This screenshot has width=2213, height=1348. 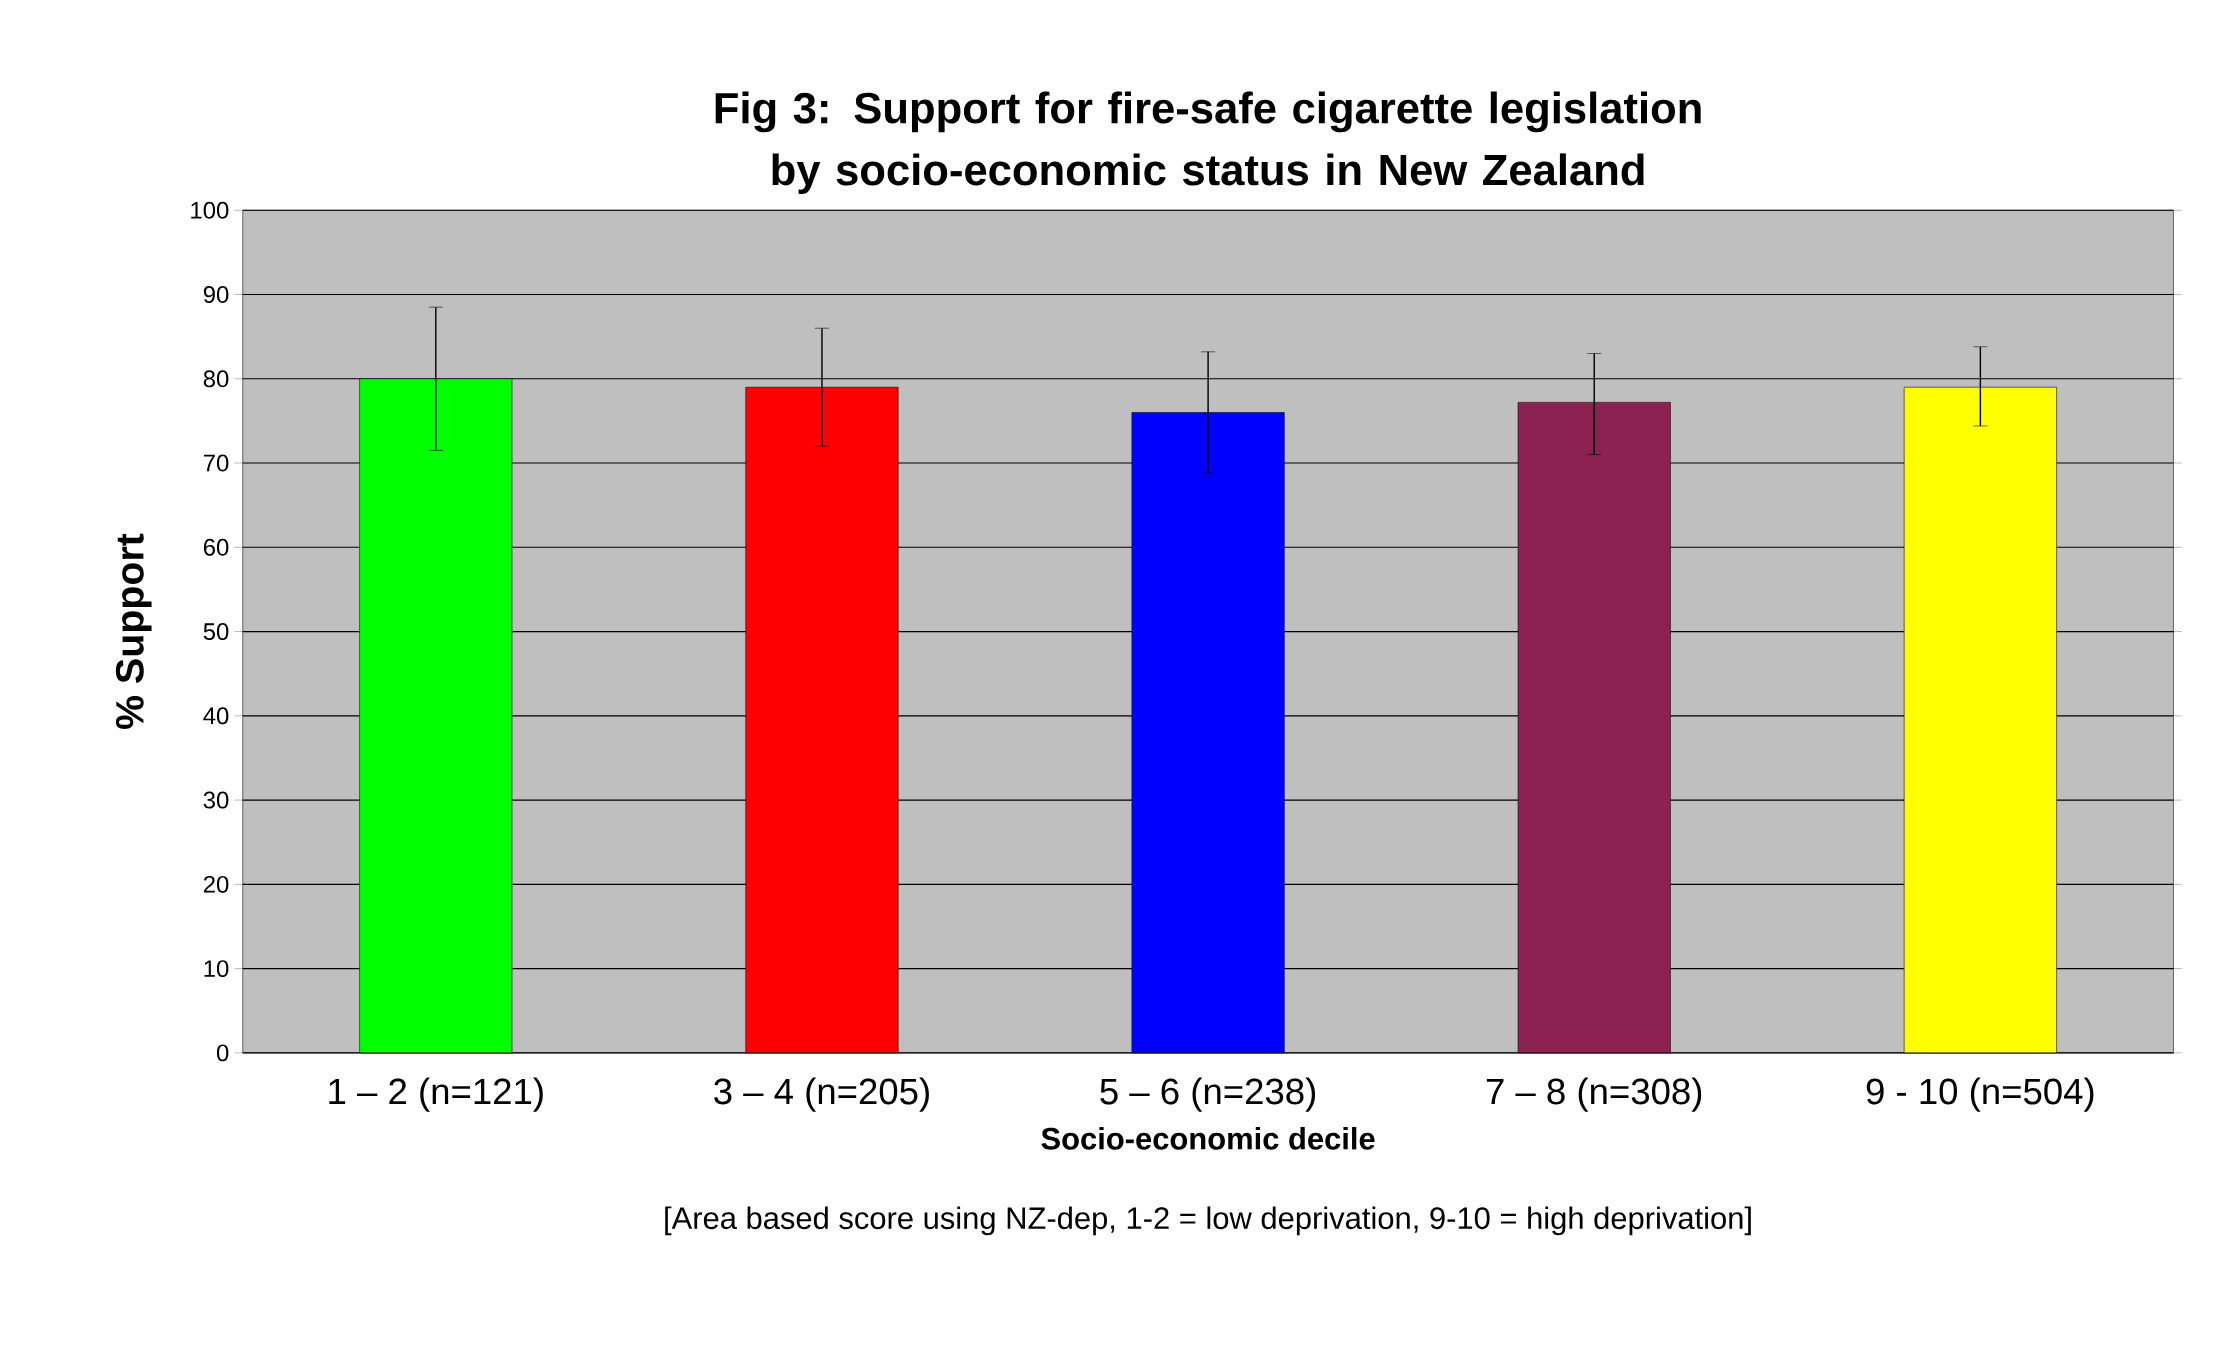 What do you see at coordinates (216, 379) in the screenshot?
I see `y-tick-label: 80` at bounding box center [216, 379].